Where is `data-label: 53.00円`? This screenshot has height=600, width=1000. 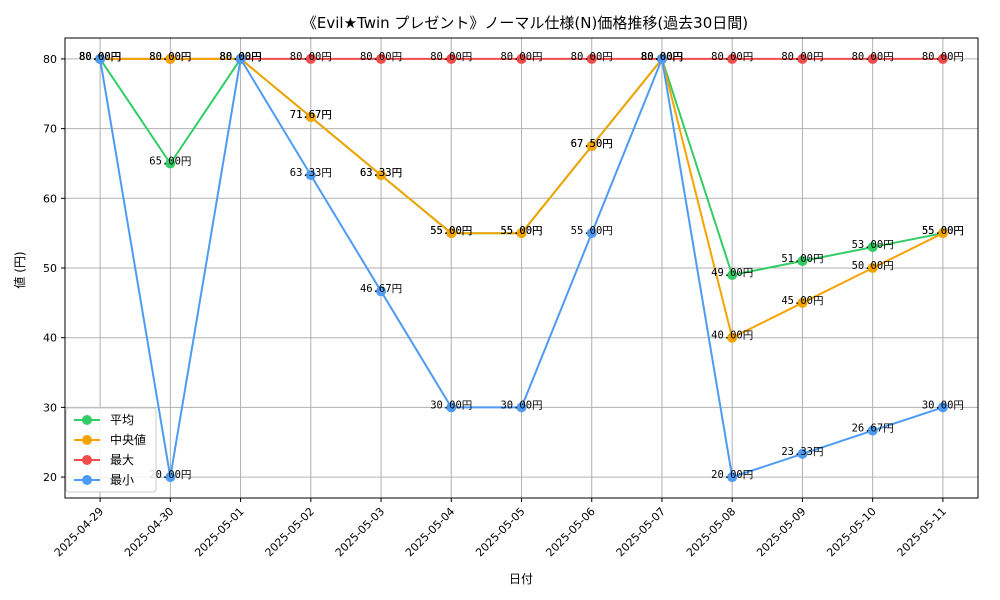 data-label: 53.00円 is located at coordinates (873, 245).